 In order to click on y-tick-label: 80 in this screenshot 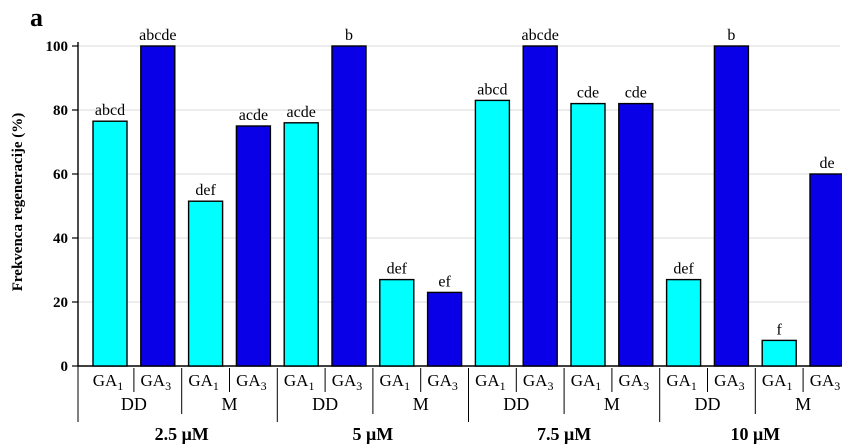, I will do `click(60, 111)`.